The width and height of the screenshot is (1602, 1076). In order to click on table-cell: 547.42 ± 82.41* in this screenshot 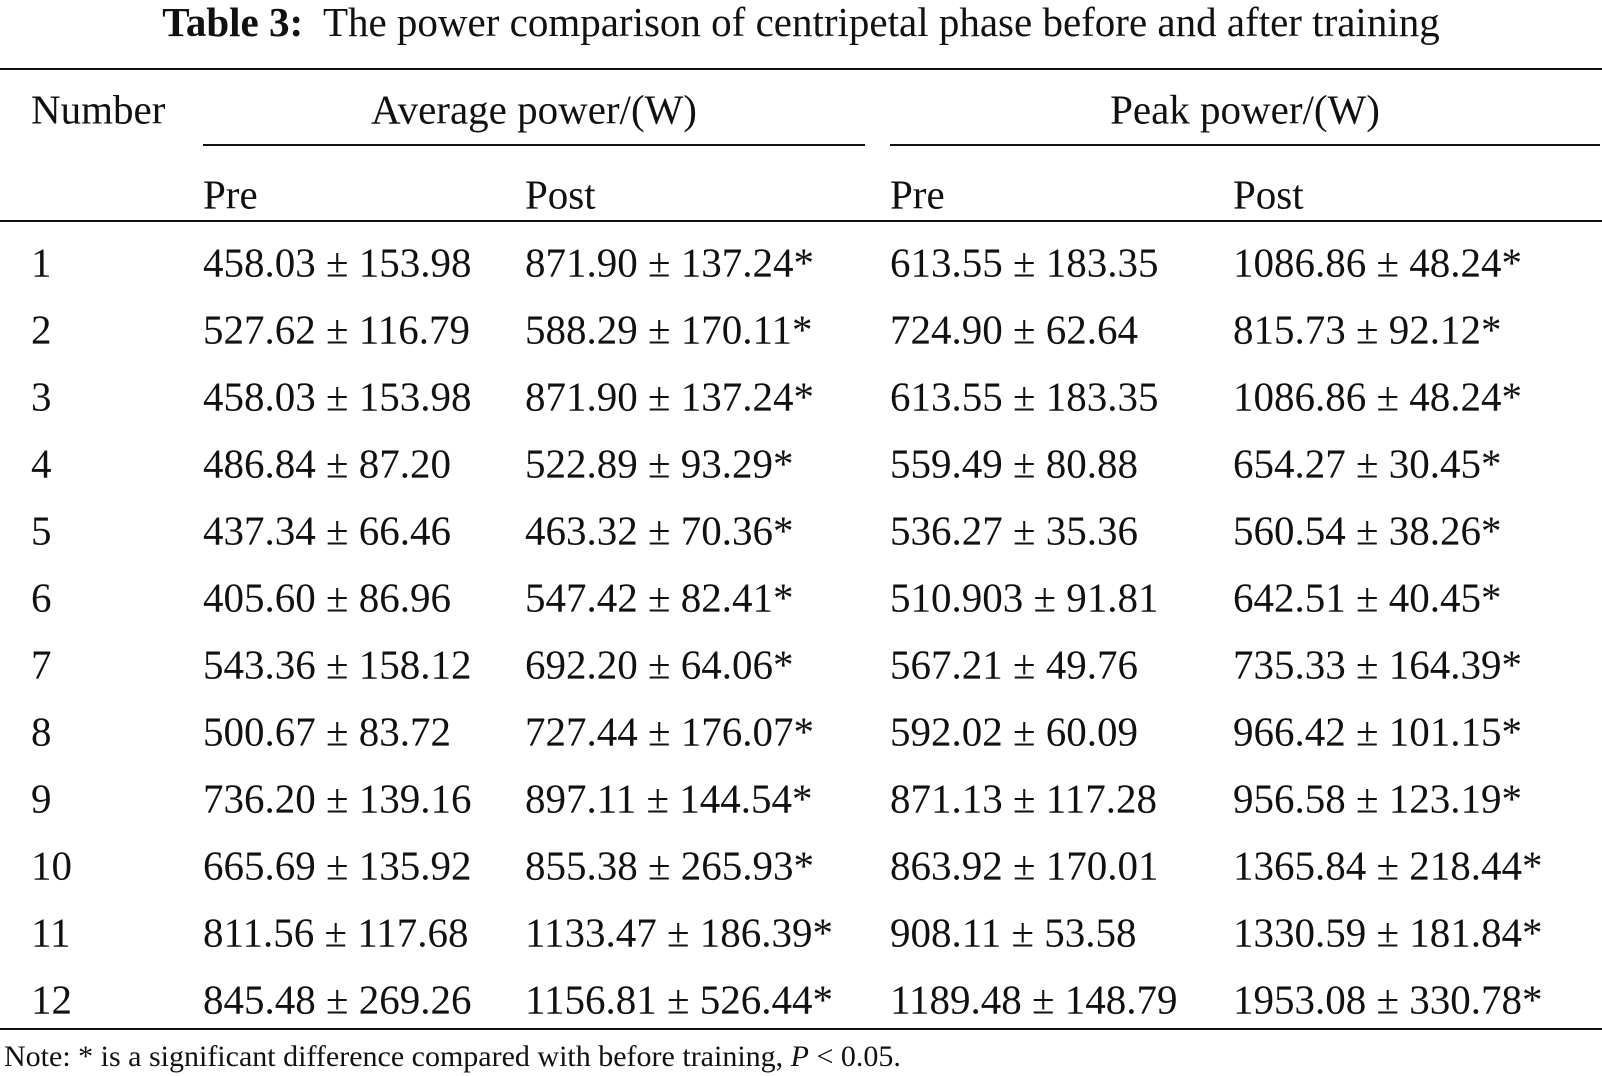, I will do `click(659, 597)`.